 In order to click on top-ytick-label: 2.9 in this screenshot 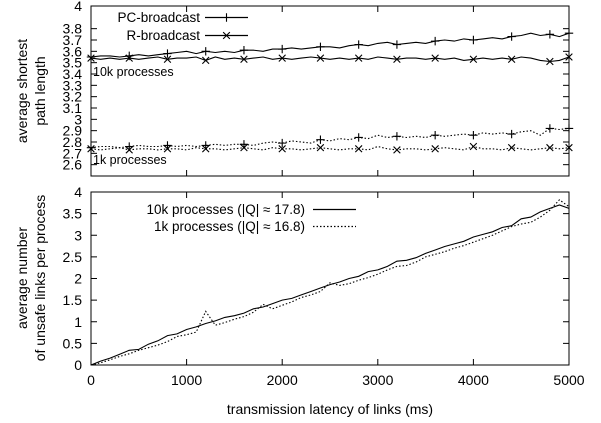, I will do `click(73, 131)`.